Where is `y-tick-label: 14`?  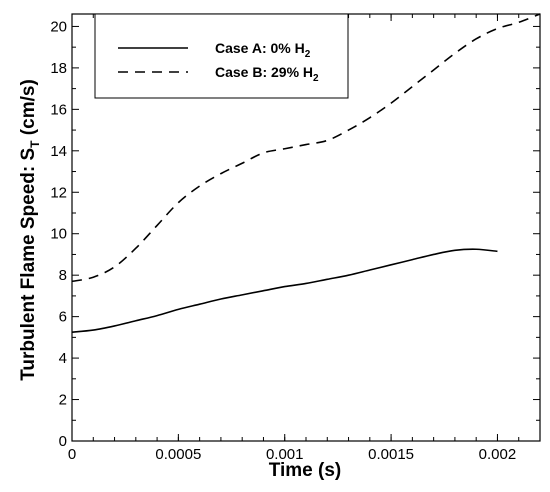 y-tick-label: 14 is located at coordinates (58, 151).